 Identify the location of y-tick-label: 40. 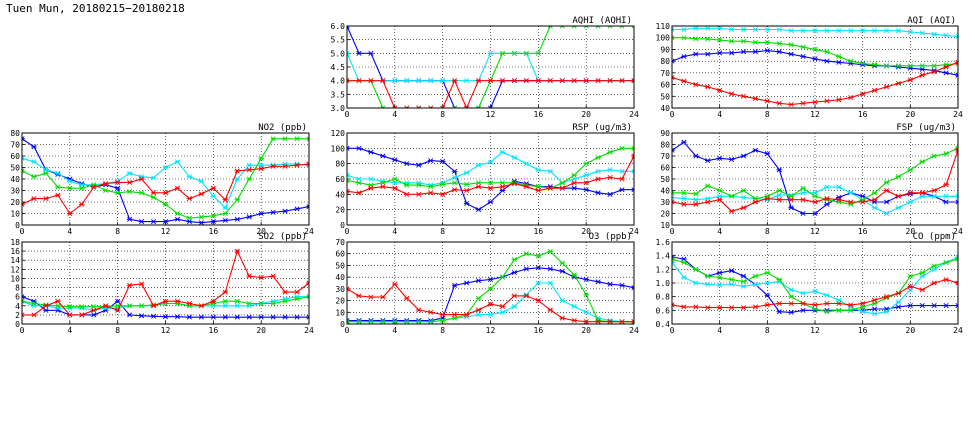
(340, 277).